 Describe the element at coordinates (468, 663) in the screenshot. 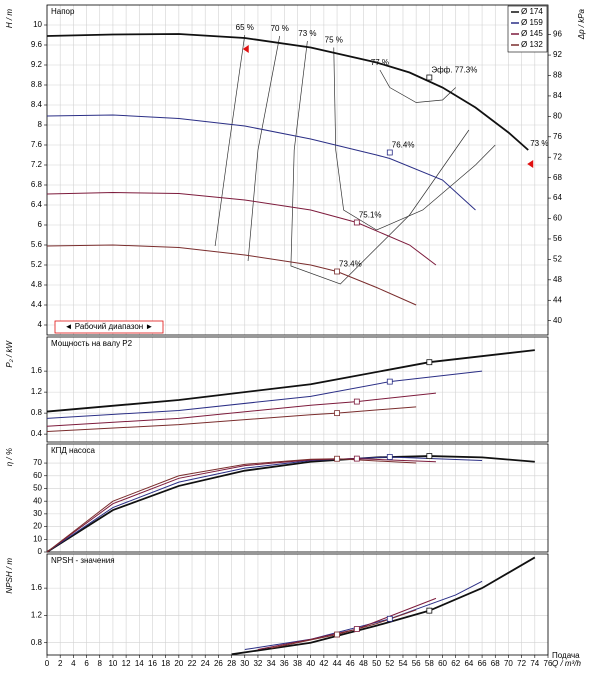

I see `x-tick-label: 64` at that location.